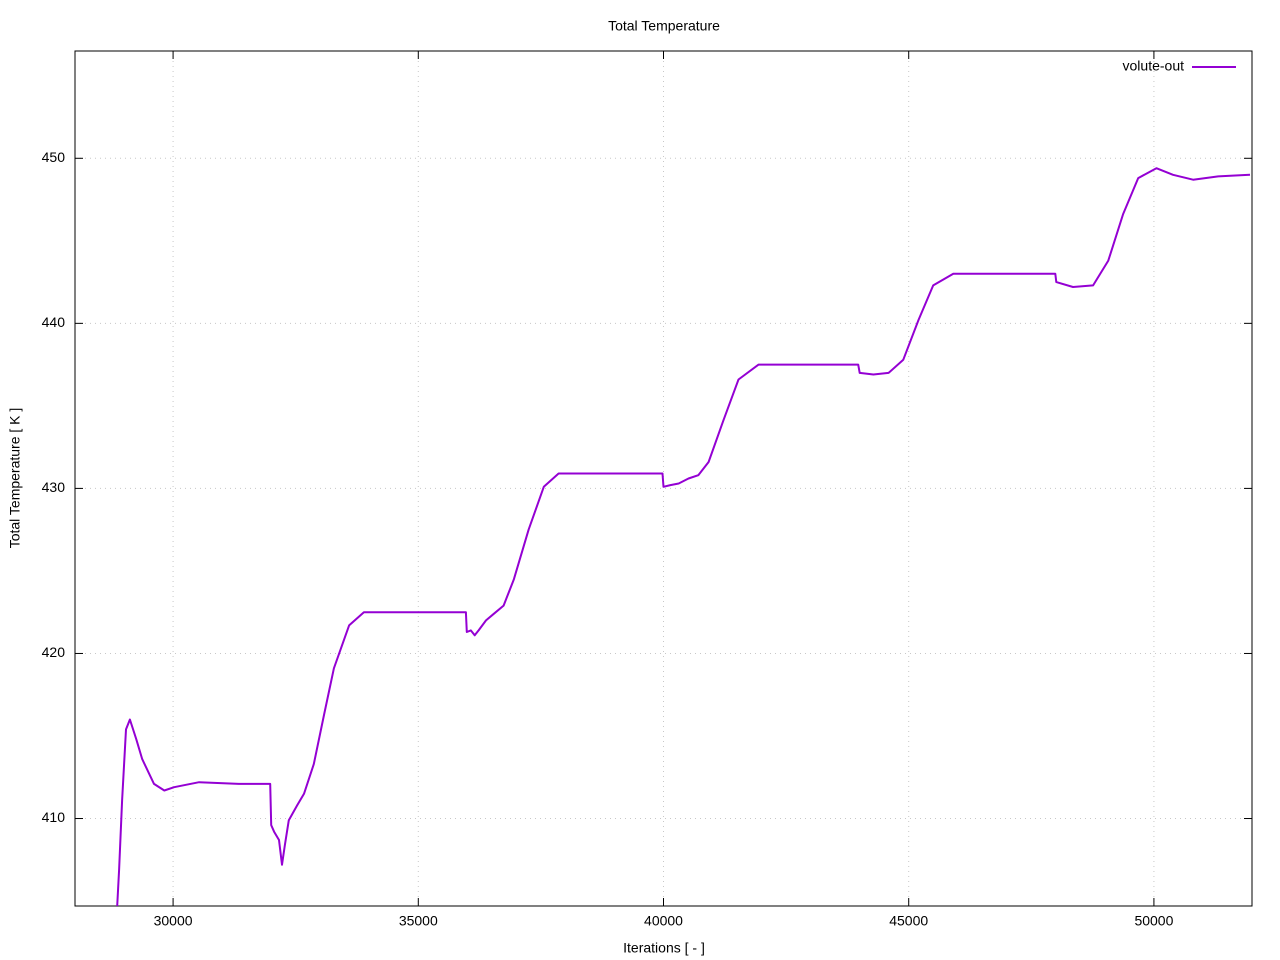  Describe the element at coordinates (15, 478) in the screenshot. I see `y-axis-label: Total Temperature [ K ]` at that location.